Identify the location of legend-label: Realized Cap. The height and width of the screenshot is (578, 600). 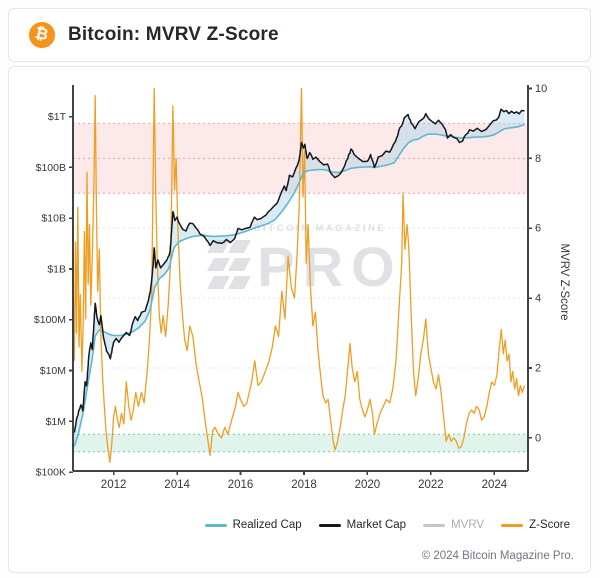
(267, 525).